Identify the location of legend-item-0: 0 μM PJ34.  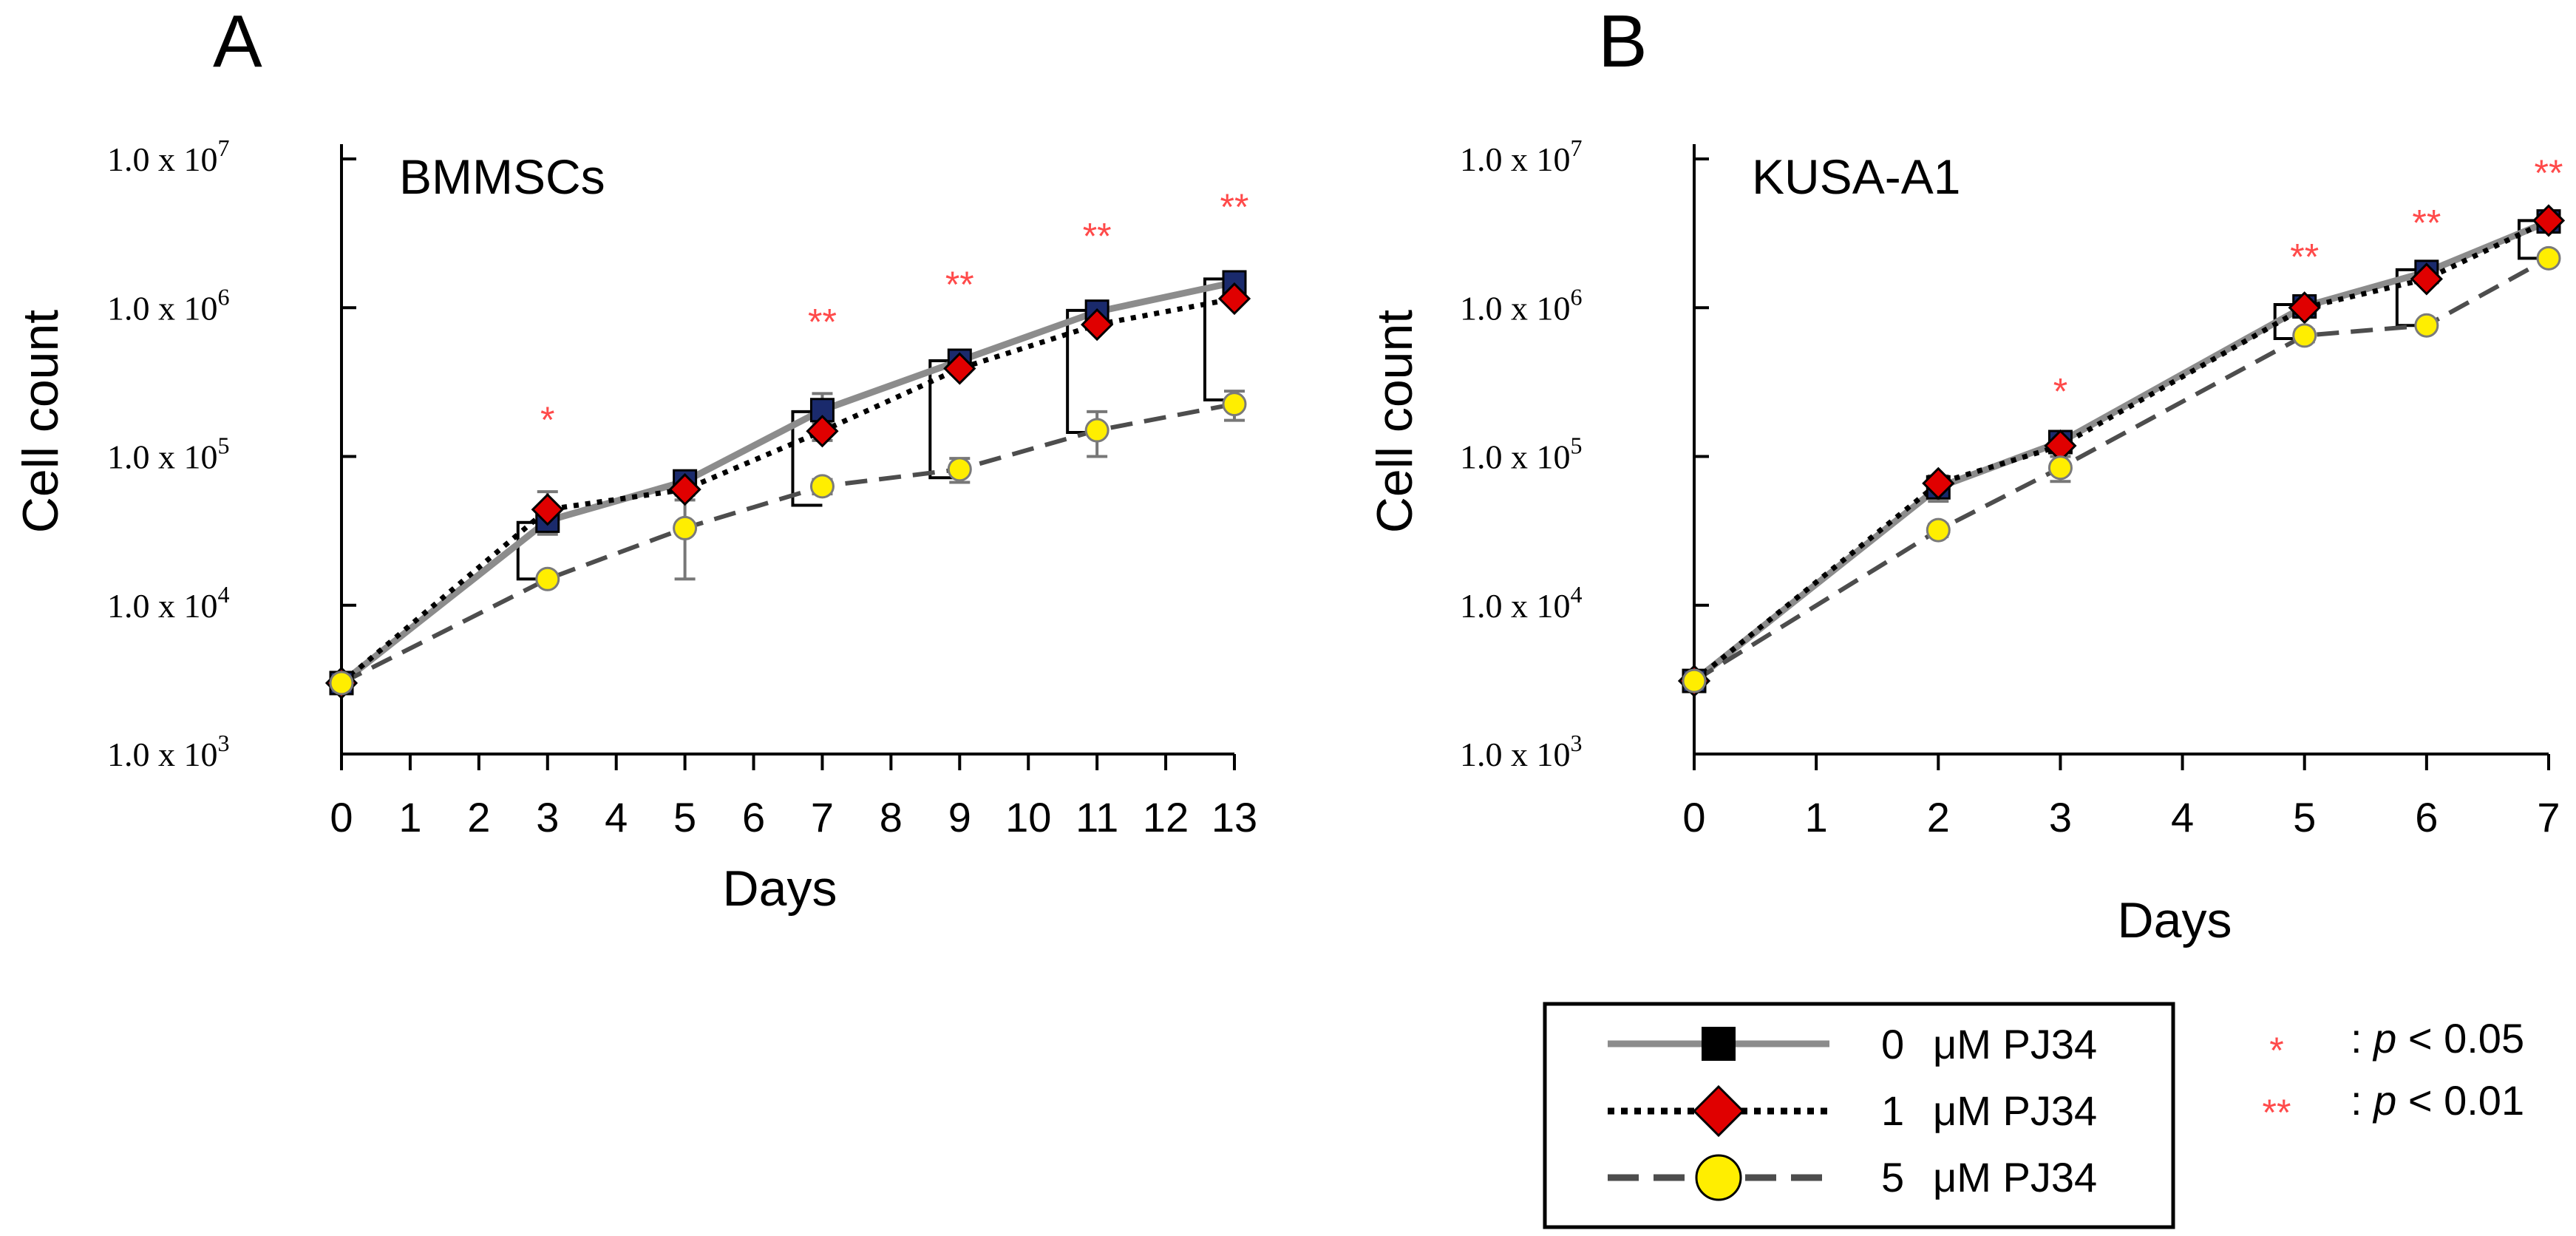
(1852, 1044).